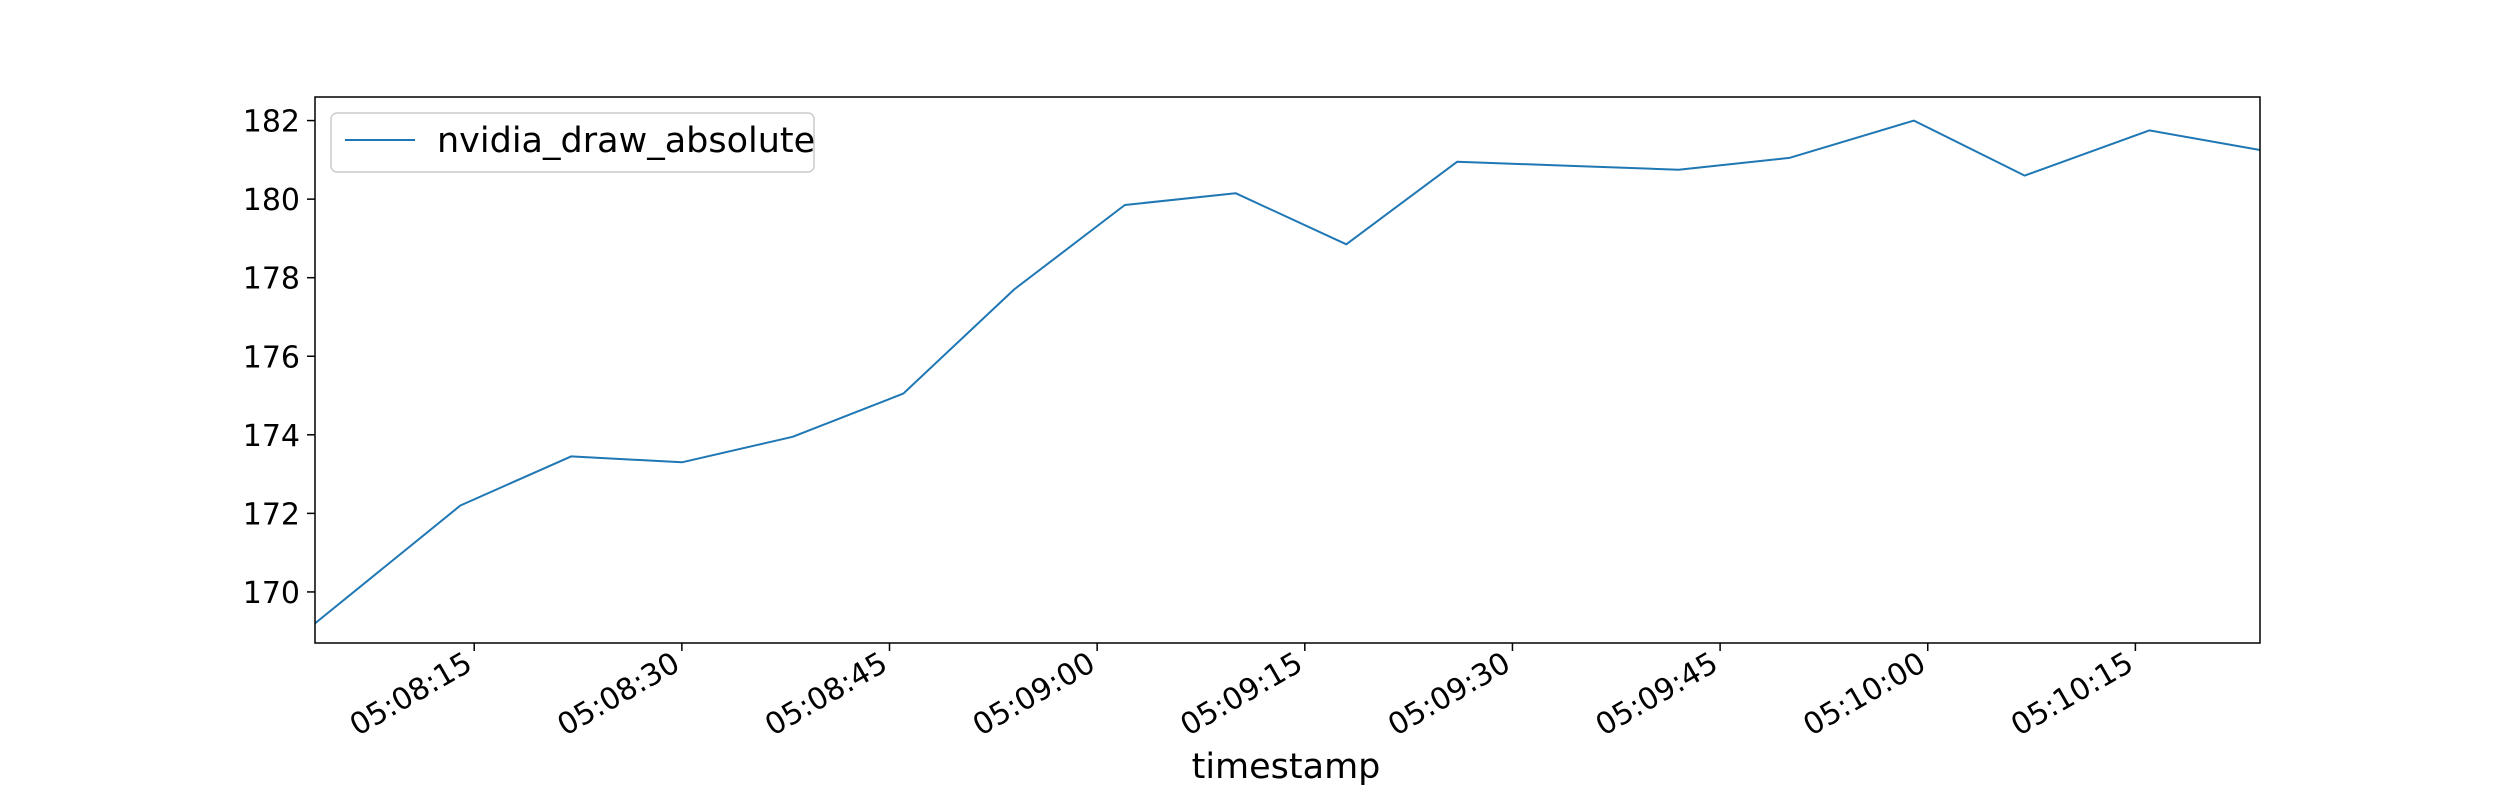  What do you see at coordinates (1865, 695) in the screenshot?
I see `x-tick-label: 05:10:00` at bounding box center [1865, 695].